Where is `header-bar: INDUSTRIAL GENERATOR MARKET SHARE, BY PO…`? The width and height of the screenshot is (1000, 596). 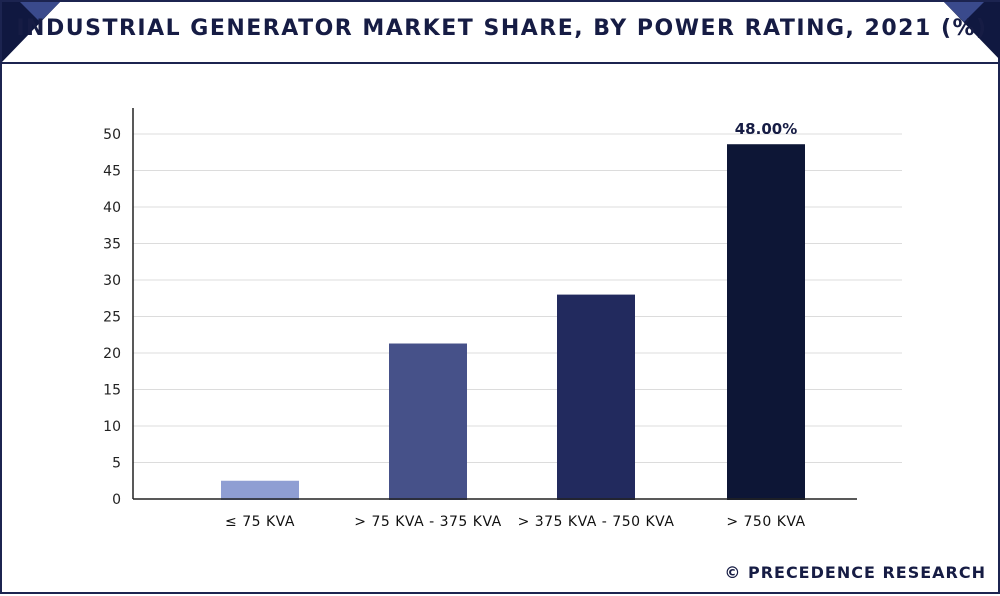 header-bar: INDUSTRIAL GENERATOR MARKET SHARE, BY PO… is located at coordinates (501, 33).